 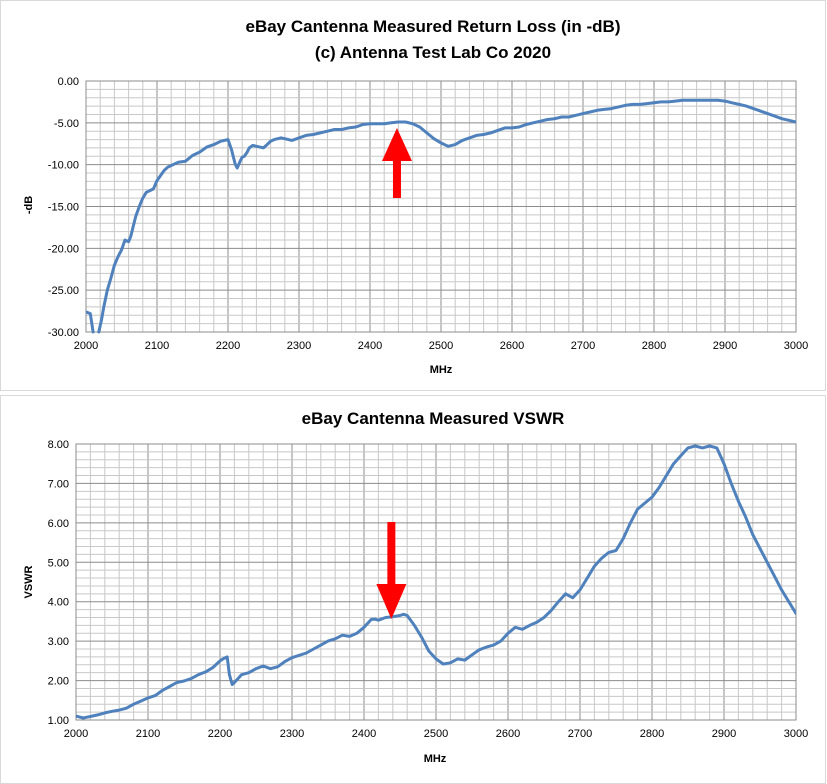 What do you see at coordinates (63, 333) in the screenshot?
I see `y-tick-label: -30.00` at bounding box center [63, 333].